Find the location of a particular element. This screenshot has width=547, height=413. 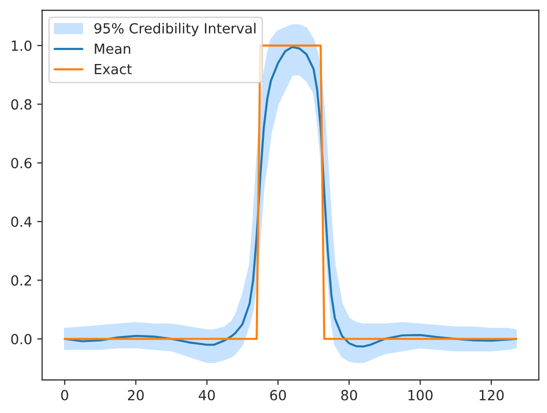

x-tick-label: 80 is located at coordinates (349, 395).